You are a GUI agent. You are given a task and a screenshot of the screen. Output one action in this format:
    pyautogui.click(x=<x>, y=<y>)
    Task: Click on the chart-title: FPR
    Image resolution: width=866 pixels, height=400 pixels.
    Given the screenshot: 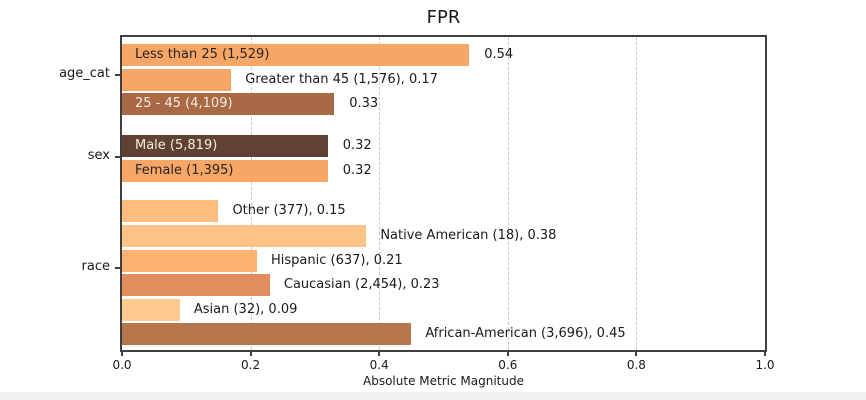 What is the action you would take?
    pyautogui.click(x=443, y=17)
    